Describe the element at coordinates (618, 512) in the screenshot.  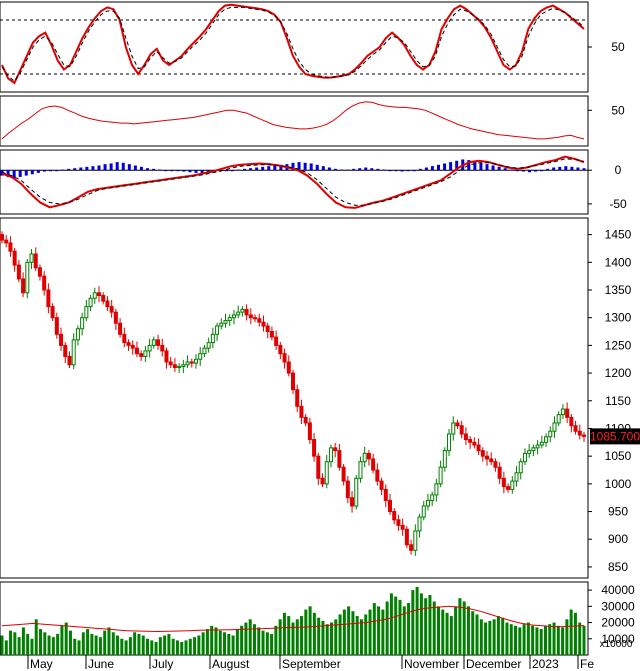
I see `price-y-tick-2-label: 950` at that location.